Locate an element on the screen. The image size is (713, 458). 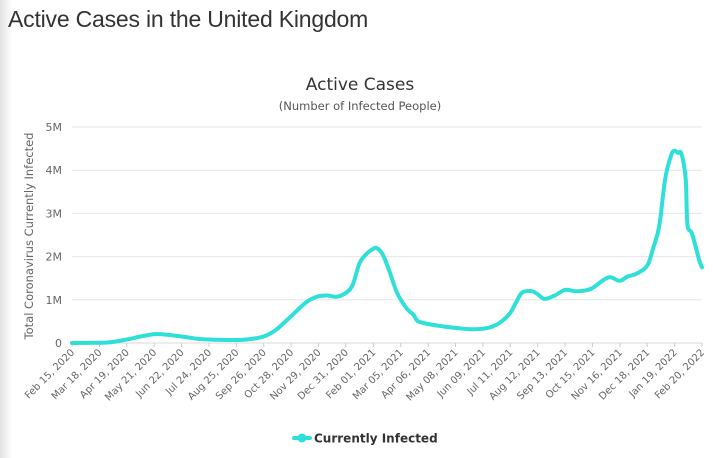
y-tick-label: 4M is located at coordinates (54, 170).